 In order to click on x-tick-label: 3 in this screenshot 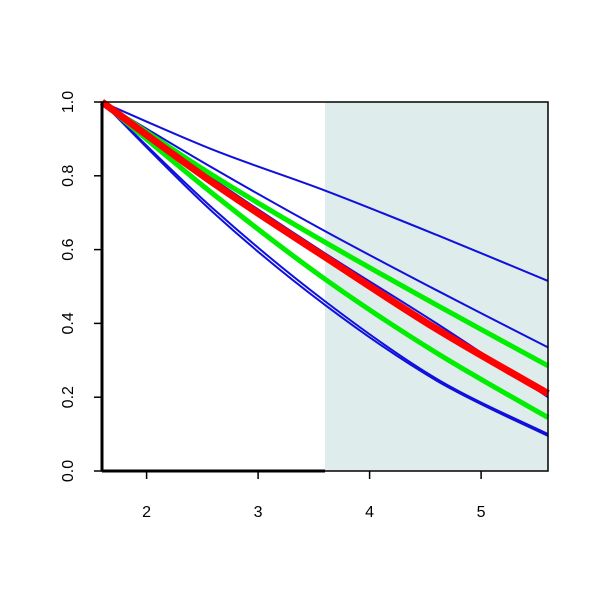, I will do `click(258, 512)`.